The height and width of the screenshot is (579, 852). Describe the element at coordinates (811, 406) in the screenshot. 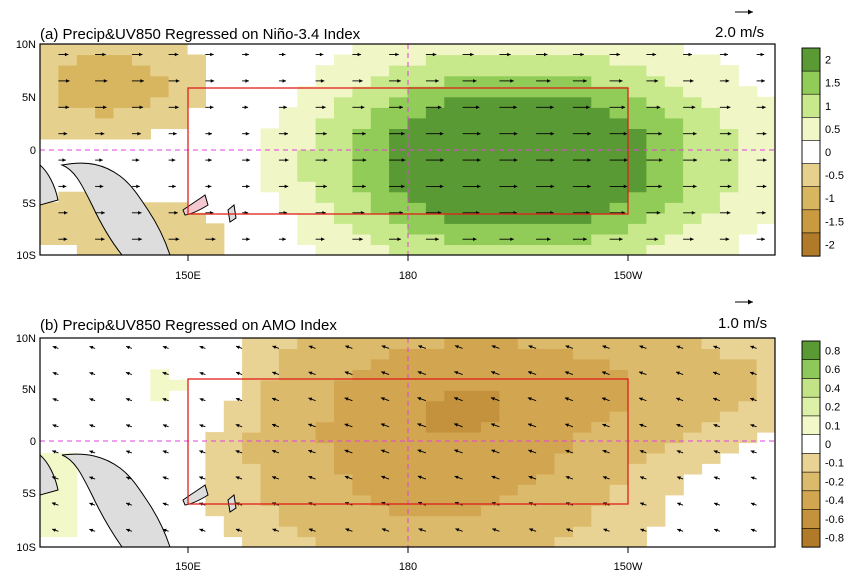

I see `colorbar-swatch` at that location.